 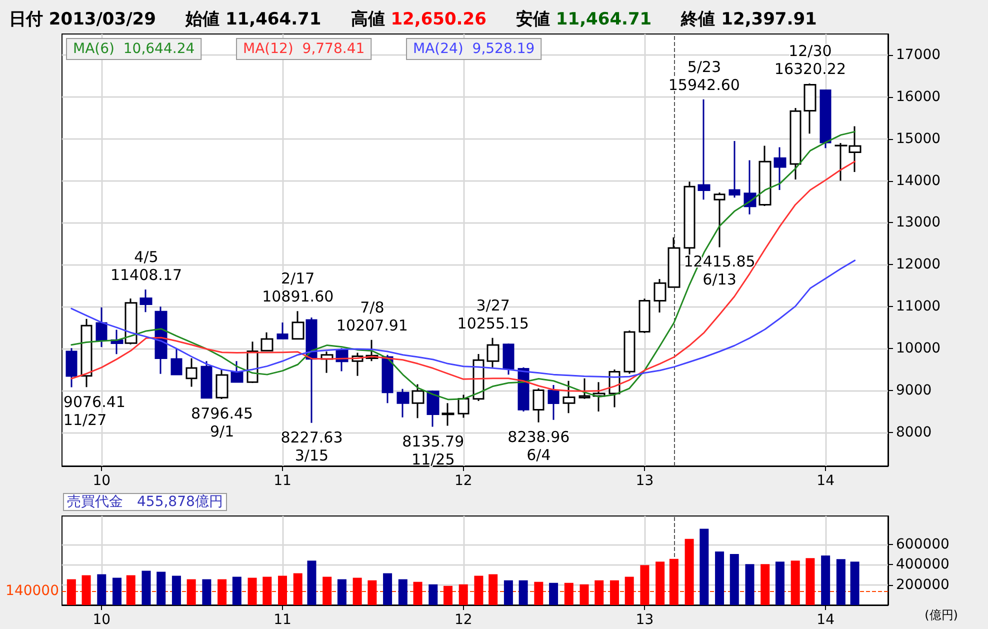 What do you see at coordinates (145, 502) in the screenshot?
I see `chart-title: 売買代金 455,878億円` at bounding box center [145, 502].